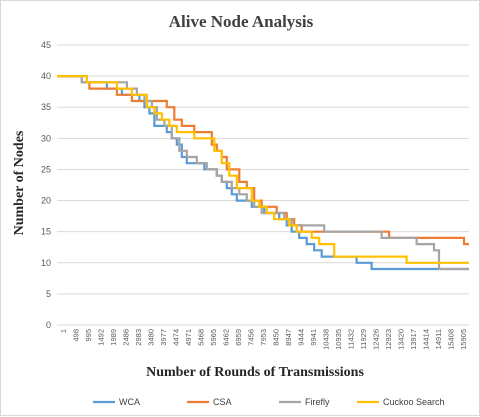 The image size is (480, 417). What do you see at coordinates (176, 337) in the screenshot?
I see `x-tick-label: 4474` at bounding box center [176, 337].